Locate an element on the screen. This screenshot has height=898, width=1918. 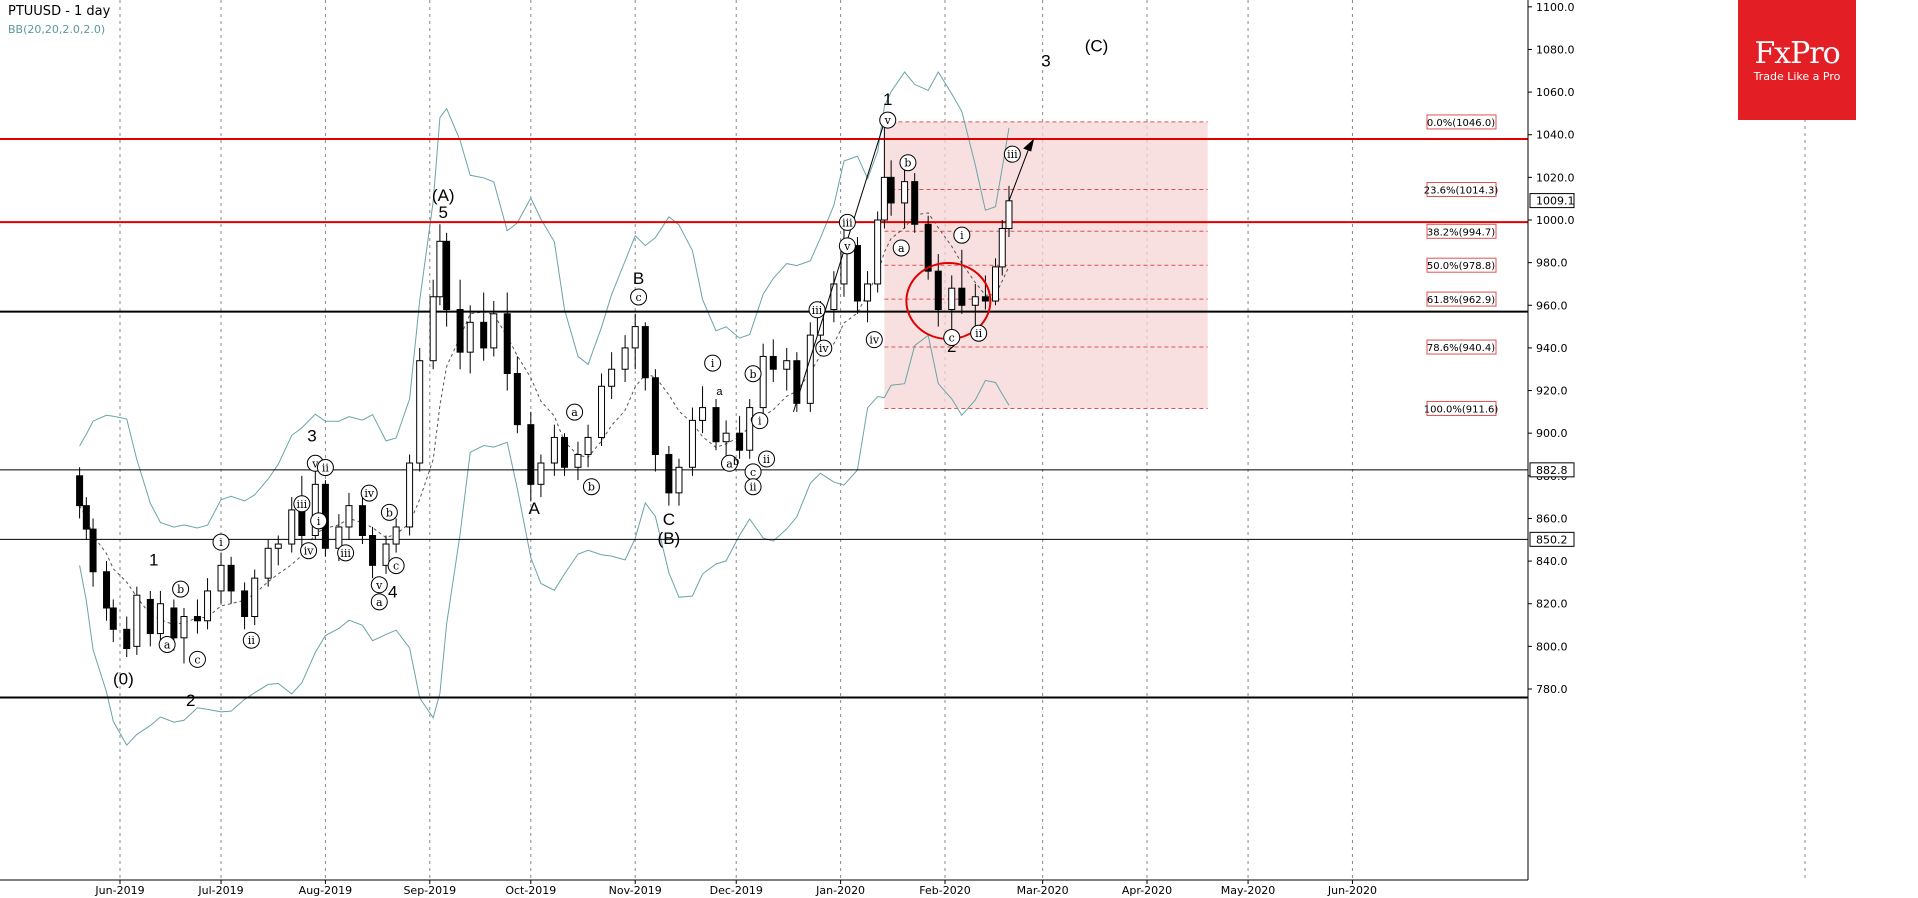
wave-label: 2 is located at coordinates (190, 700).